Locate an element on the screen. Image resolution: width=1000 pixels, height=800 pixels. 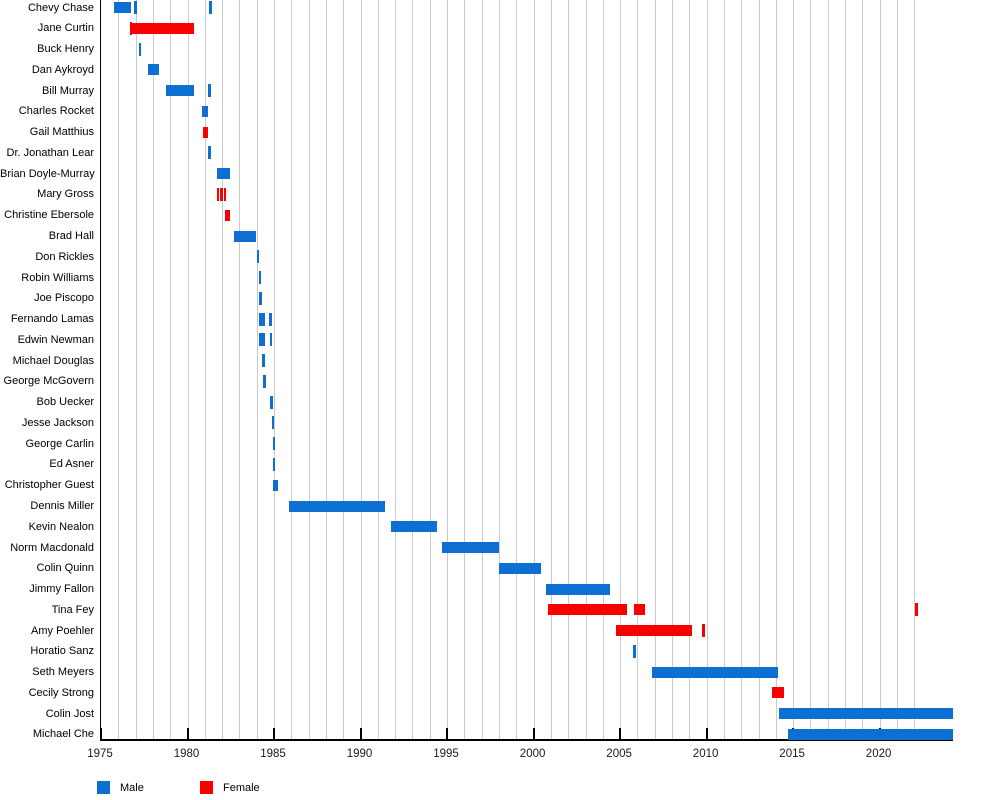
legend-item-female: Female is located at coordinates (230, 787).